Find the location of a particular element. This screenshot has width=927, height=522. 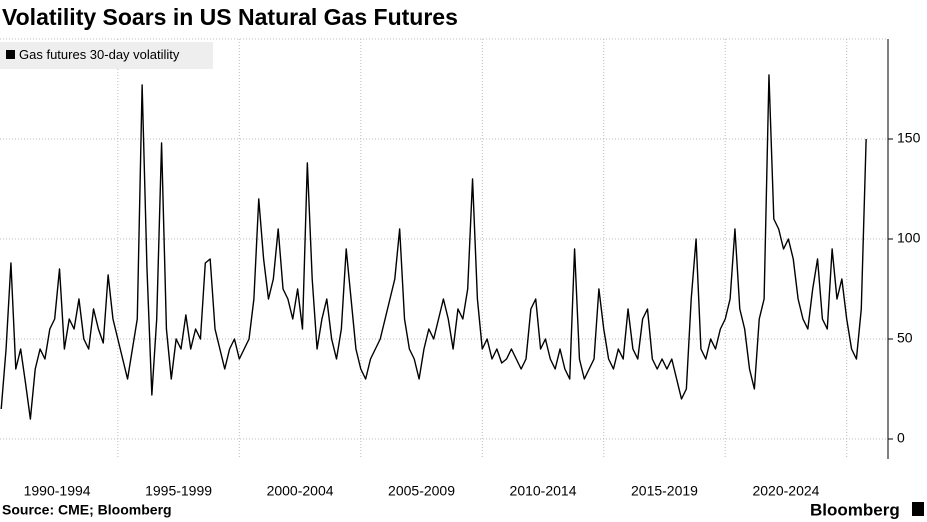

source: Source: CME; Bloomberg is located at coordinates (87, 510).